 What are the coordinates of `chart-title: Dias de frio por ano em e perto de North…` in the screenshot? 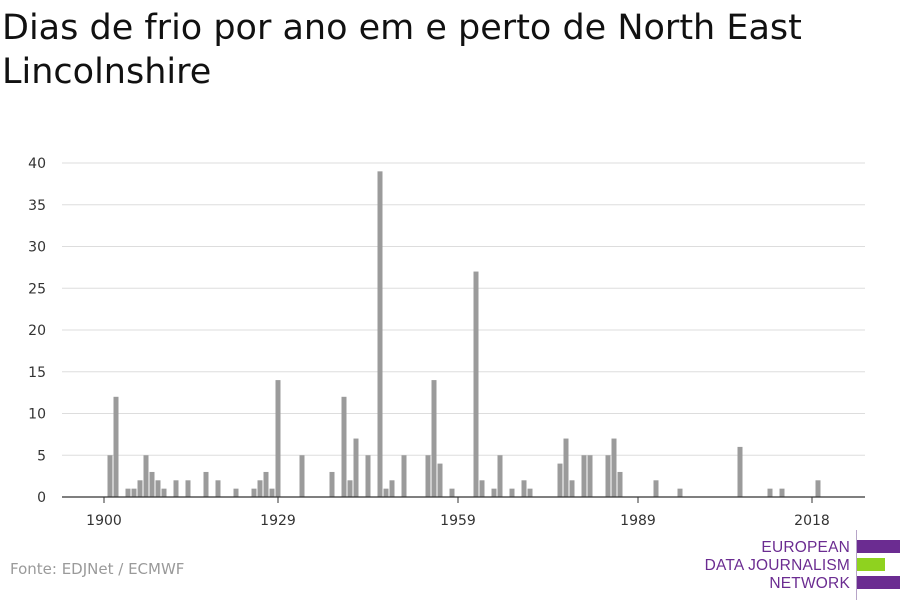 It's located at (402, 50).